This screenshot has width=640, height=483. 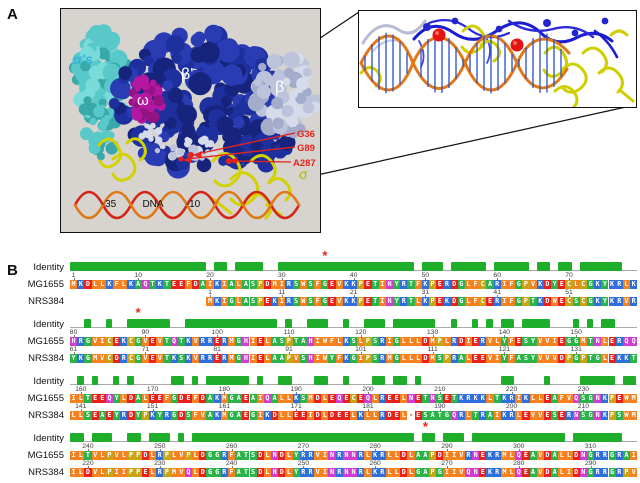 I want to click on residue-cell: N, so click(x=389, y=301).